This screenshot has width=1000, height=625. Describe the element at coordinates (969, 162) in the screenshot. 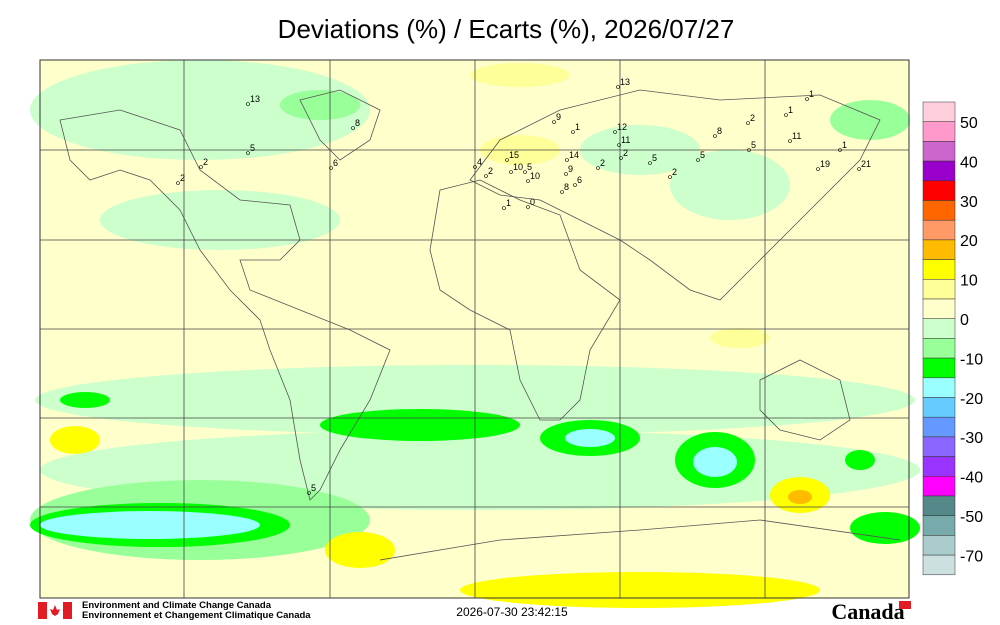

I see `legend-label: 40` at that location.